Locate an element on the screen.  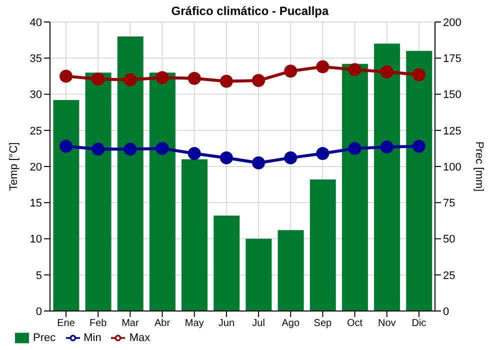
x-tick-label: Oct is located at coordinates (355, 324).